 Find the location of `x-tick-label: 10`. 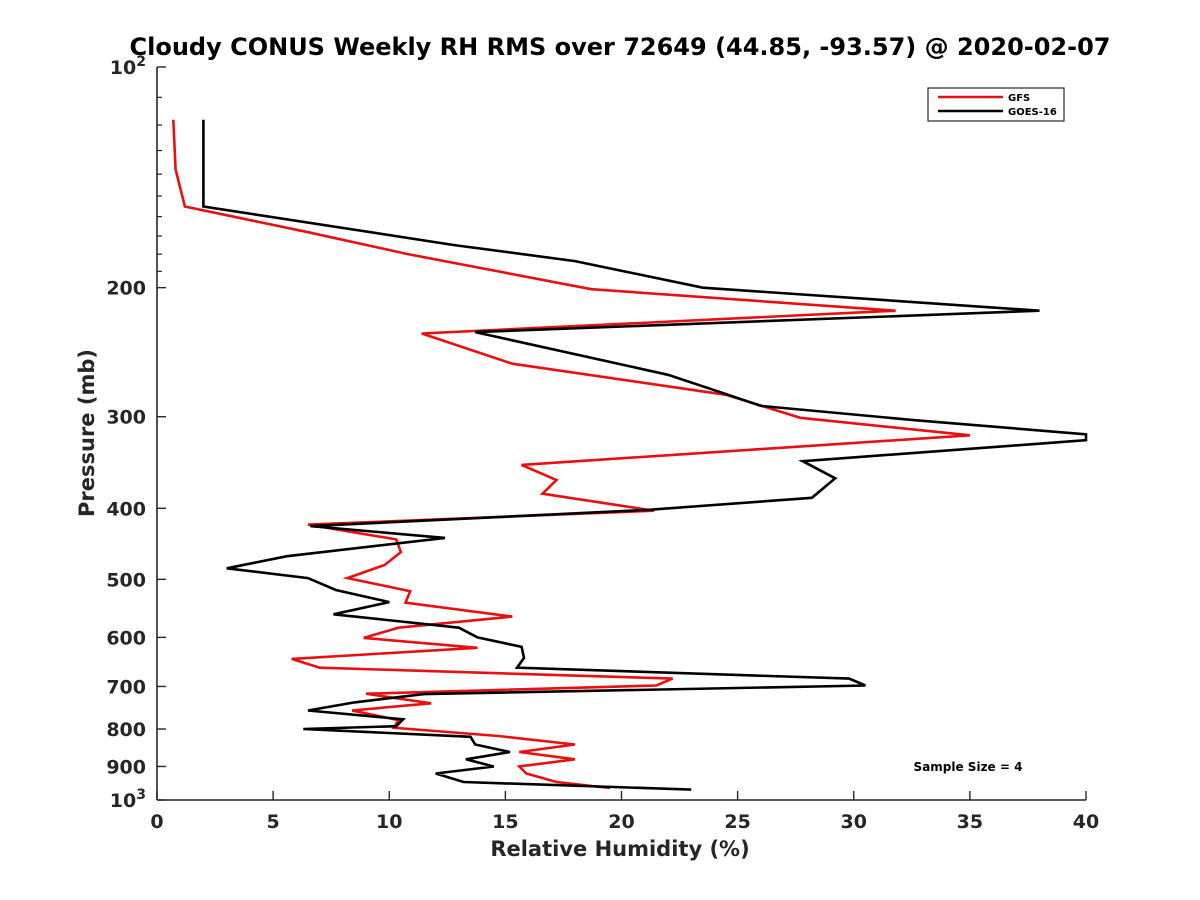

x-tick-label: 10 is located at coordinates (389, 822).